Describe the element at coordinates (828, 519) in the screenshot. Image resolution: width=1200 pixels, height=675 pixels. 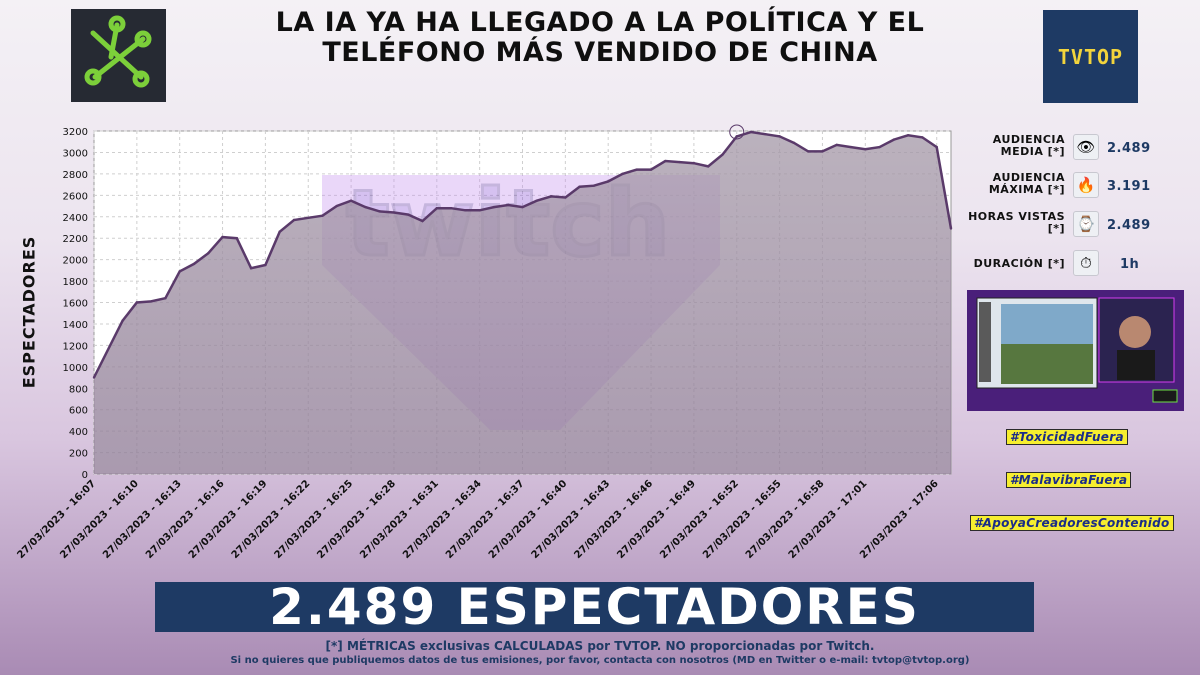
I see `x-tick-label: 27/03/2023 - 17:01` at that location.